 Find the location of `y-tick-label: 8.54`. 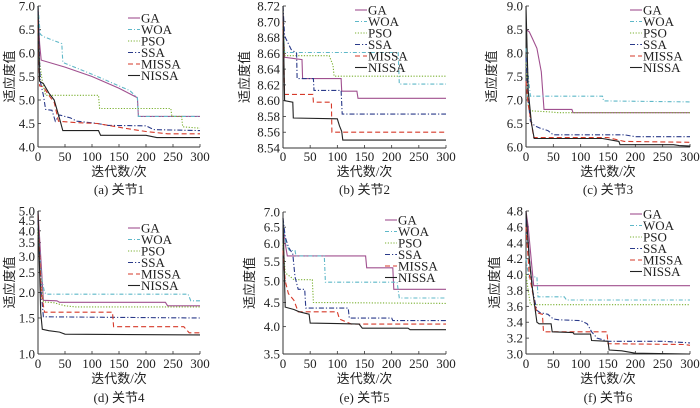

y-tick-label: 8.54 is located at coordinates (268, 148).